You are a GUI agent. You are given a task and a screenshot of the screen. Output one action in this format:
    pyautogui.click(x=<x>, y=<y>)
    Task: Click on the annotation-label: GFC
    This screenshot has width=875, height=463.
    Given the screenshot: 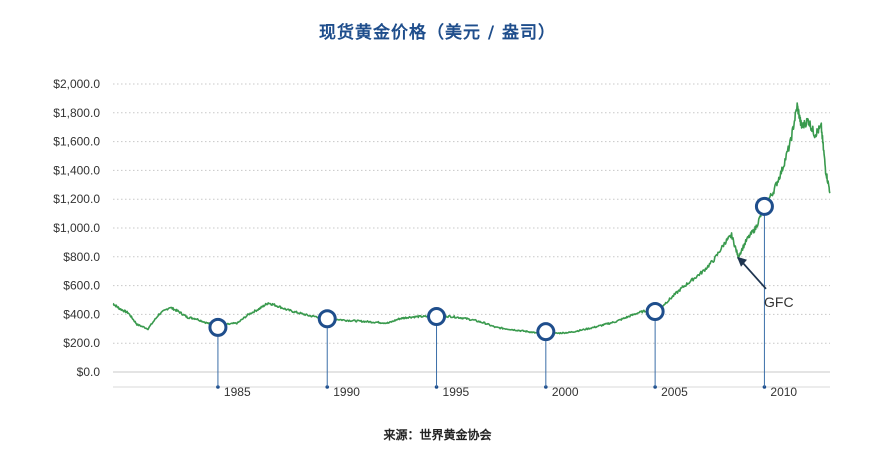 What is the action you would take?
    pyautogui.click(x=779, y=302)
    